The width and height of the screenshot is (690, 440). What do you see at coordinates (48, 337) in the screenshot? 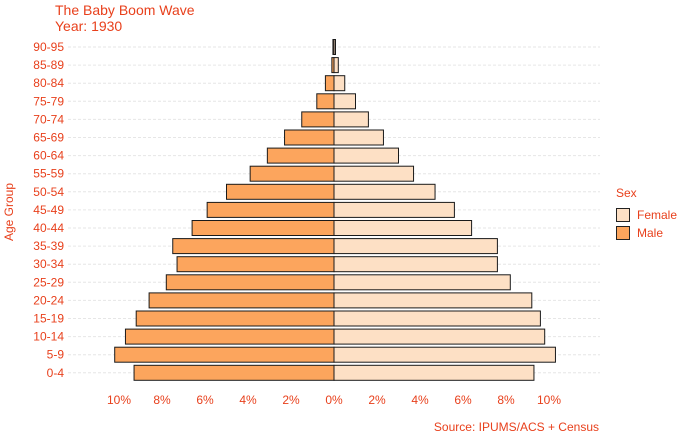
I see `y-tick-label: 10-14` at bounding box center [48, 337].